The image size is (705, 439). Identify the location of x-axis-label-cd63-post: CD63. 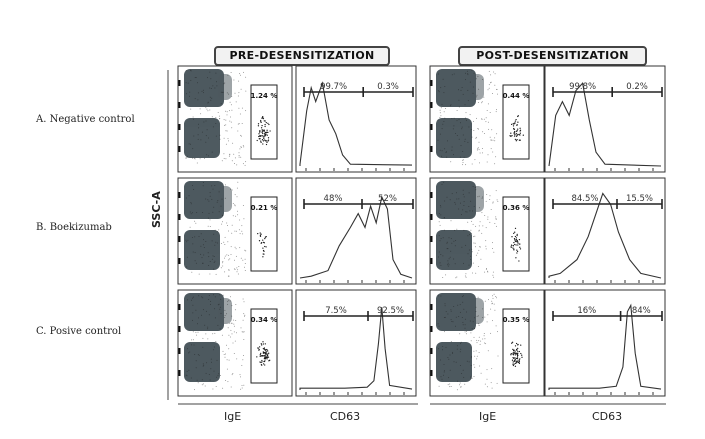
(607, 416).